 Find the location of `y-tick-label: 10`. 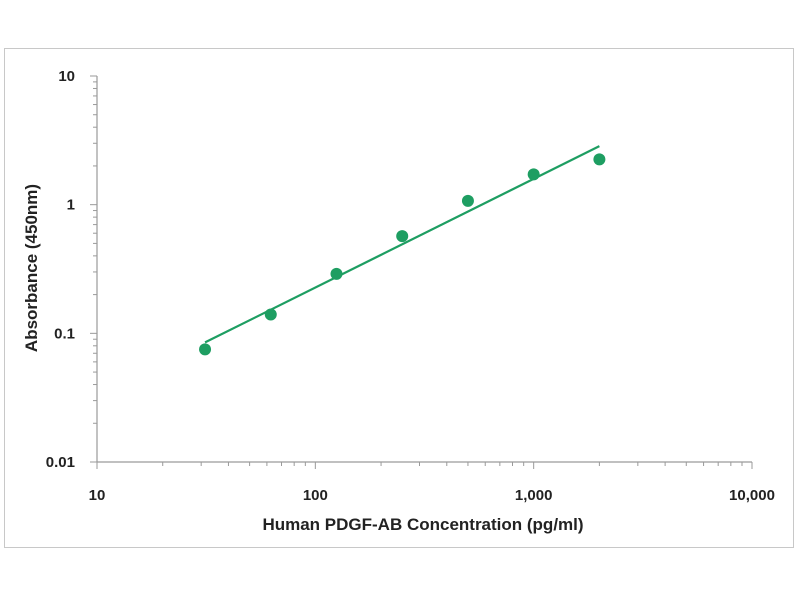

y-tick-label: 10 is located at coordinates (66, 76).